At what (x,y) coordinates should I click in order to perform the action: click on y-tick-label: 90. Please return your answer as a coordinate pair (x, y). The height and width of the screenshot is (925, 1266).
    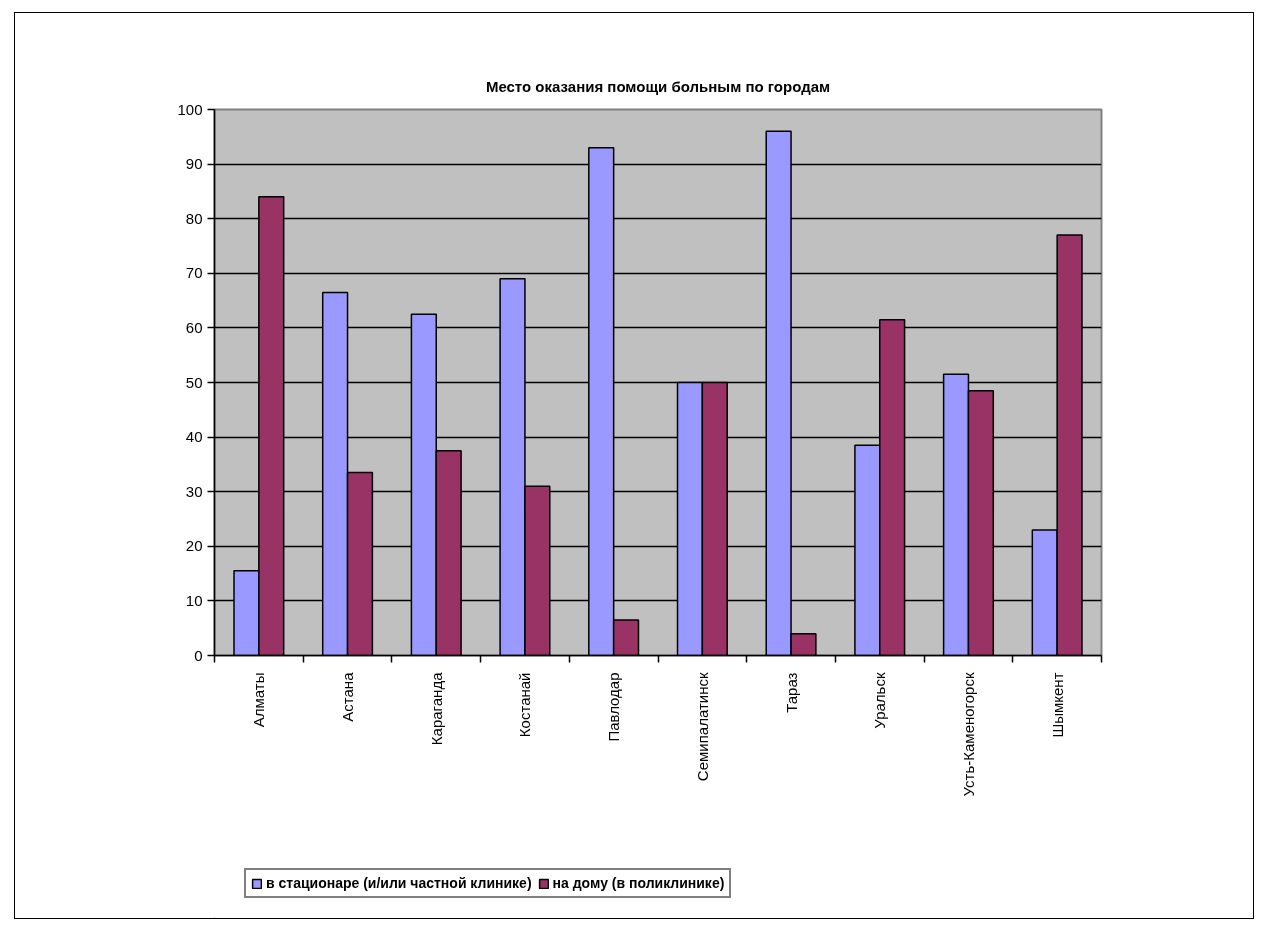
    Looking at the image, I should click on (194, 164).